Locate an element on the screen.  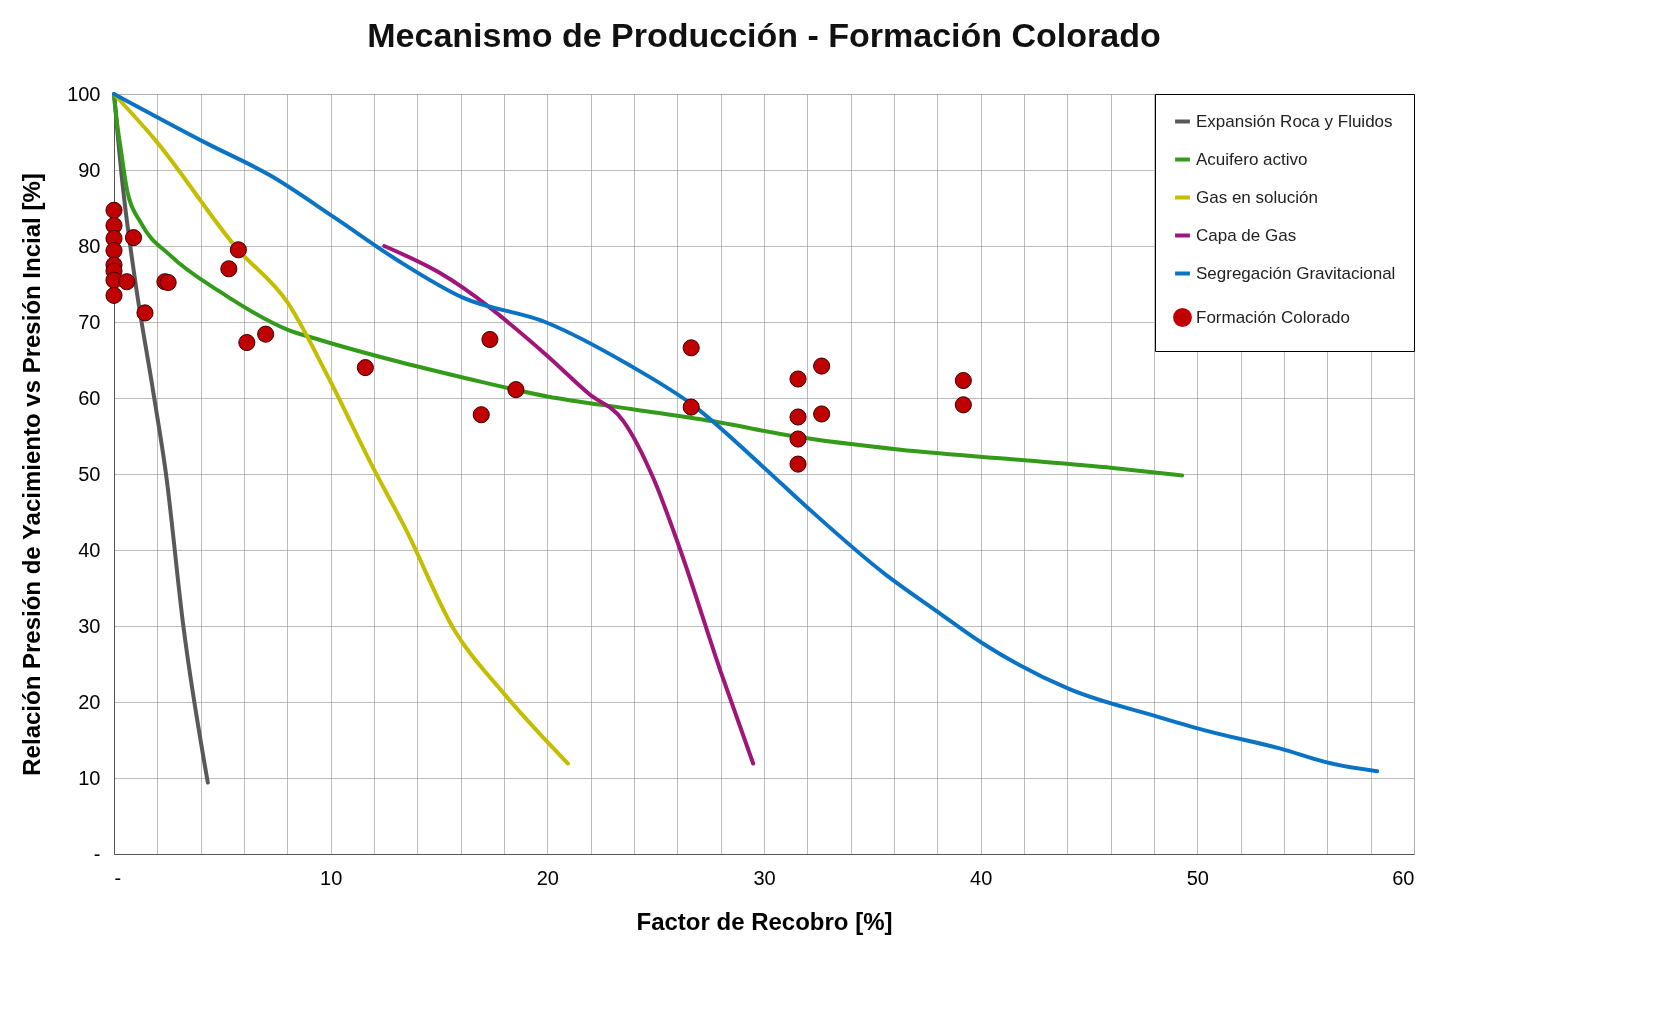
y-tick-label: 70 is located at coordinates (89, 321).